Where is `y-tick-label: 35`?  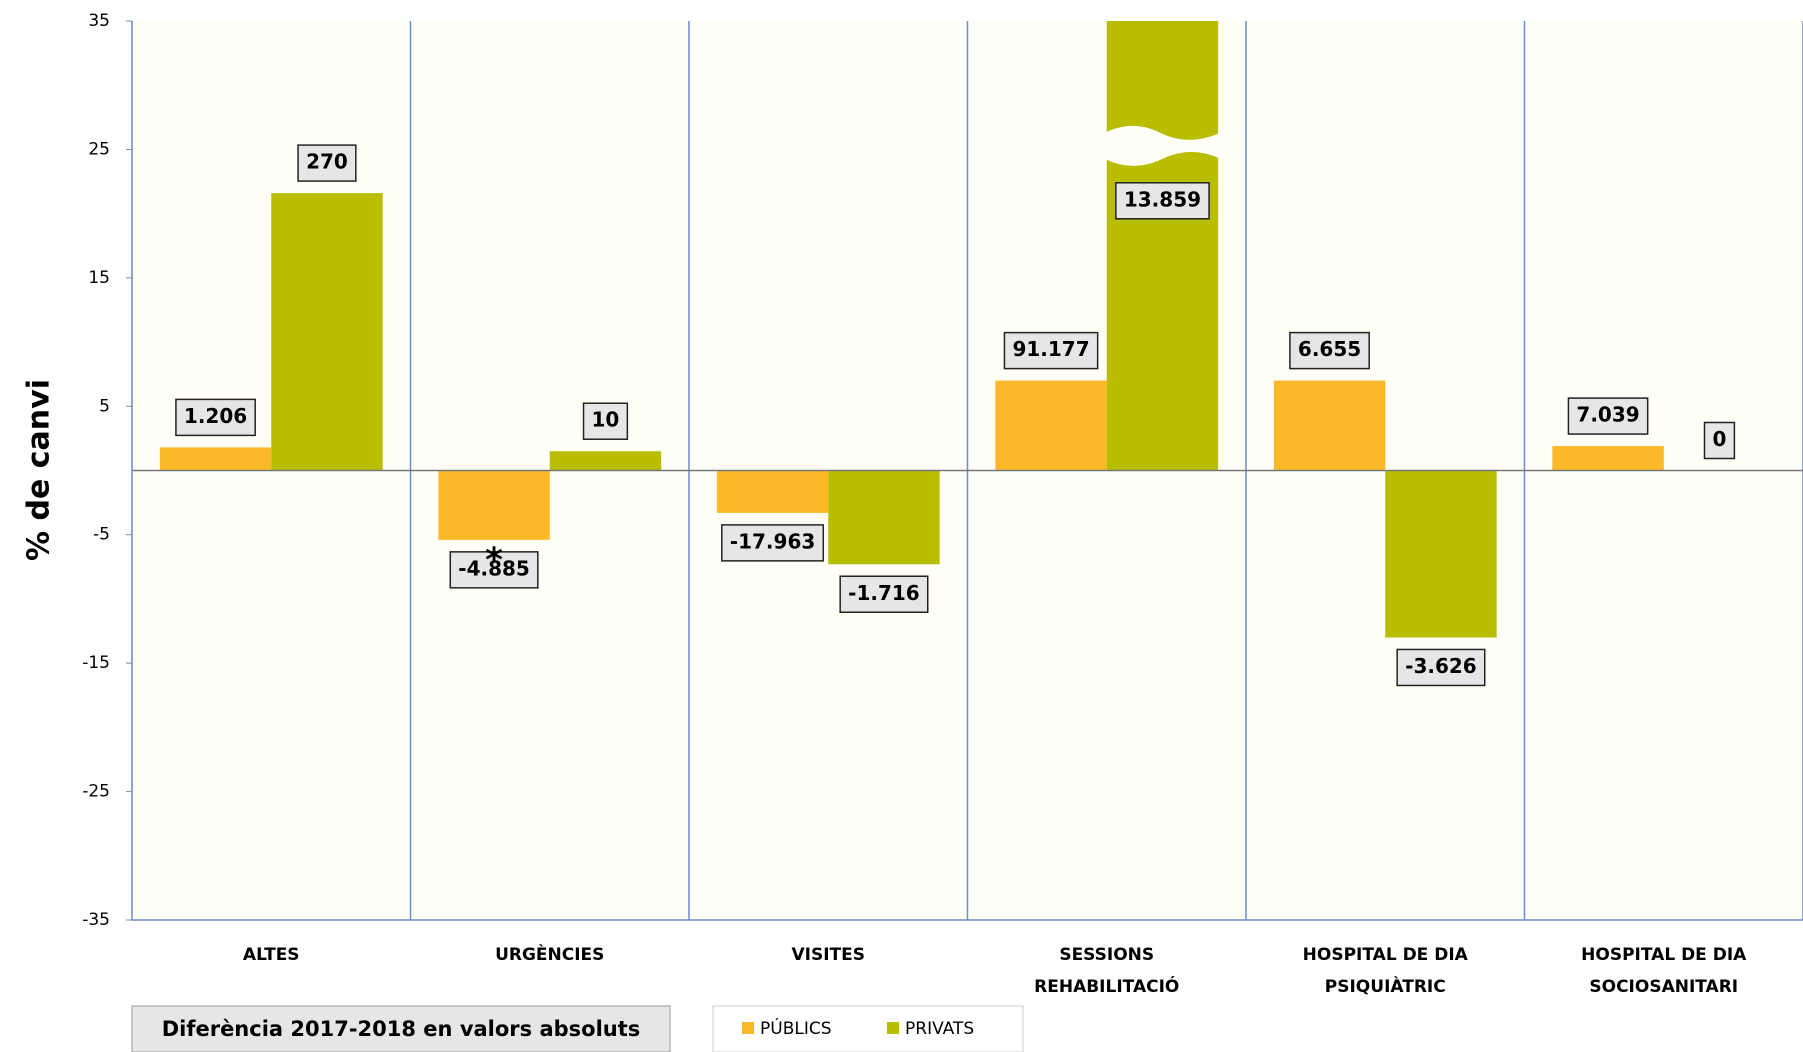 y-tick-label: 35 is located at coordinates (99, 21).